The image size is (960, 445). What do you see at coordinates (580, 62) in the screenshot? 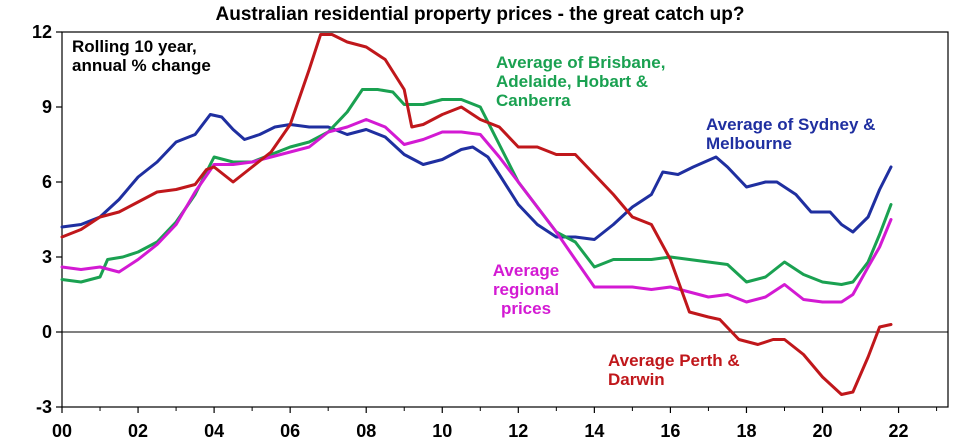
I see `series-brisbane-adelaide-hobart-canberra-label: Average of Brisbane,` at bounding box center [580, 62].